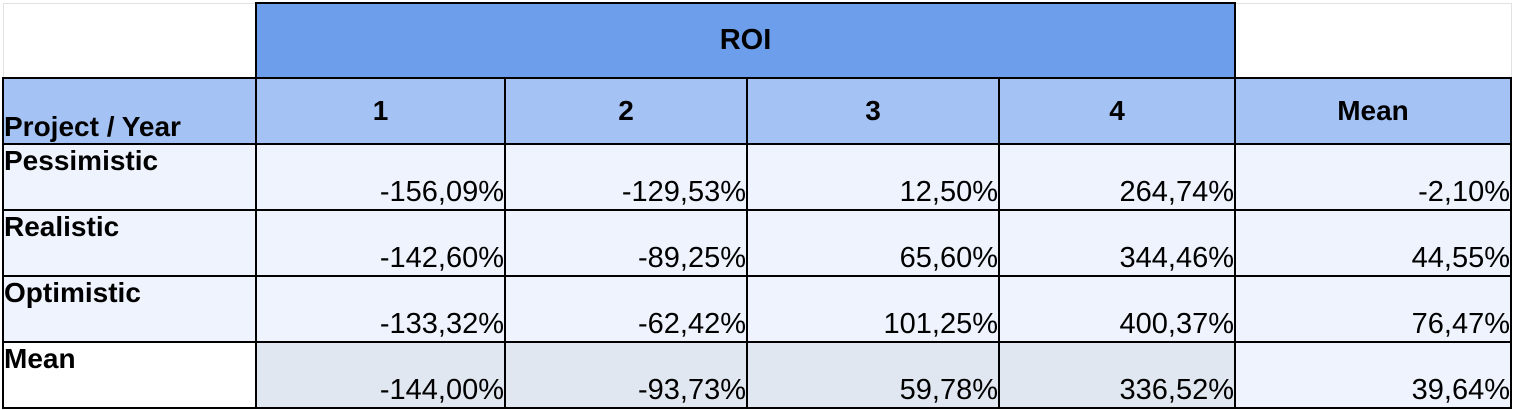 The image size is (1520, 410). I want to click on table-cell-mean: -2,10%, so click(1373, 177).